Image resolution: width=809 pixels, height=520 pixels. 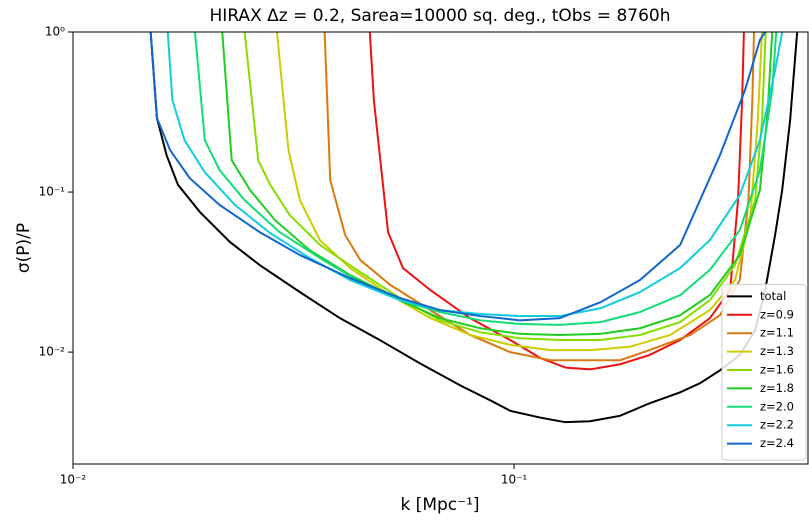 I want to click on y-tick-label: 10⁰, so click(x=55, y=32).